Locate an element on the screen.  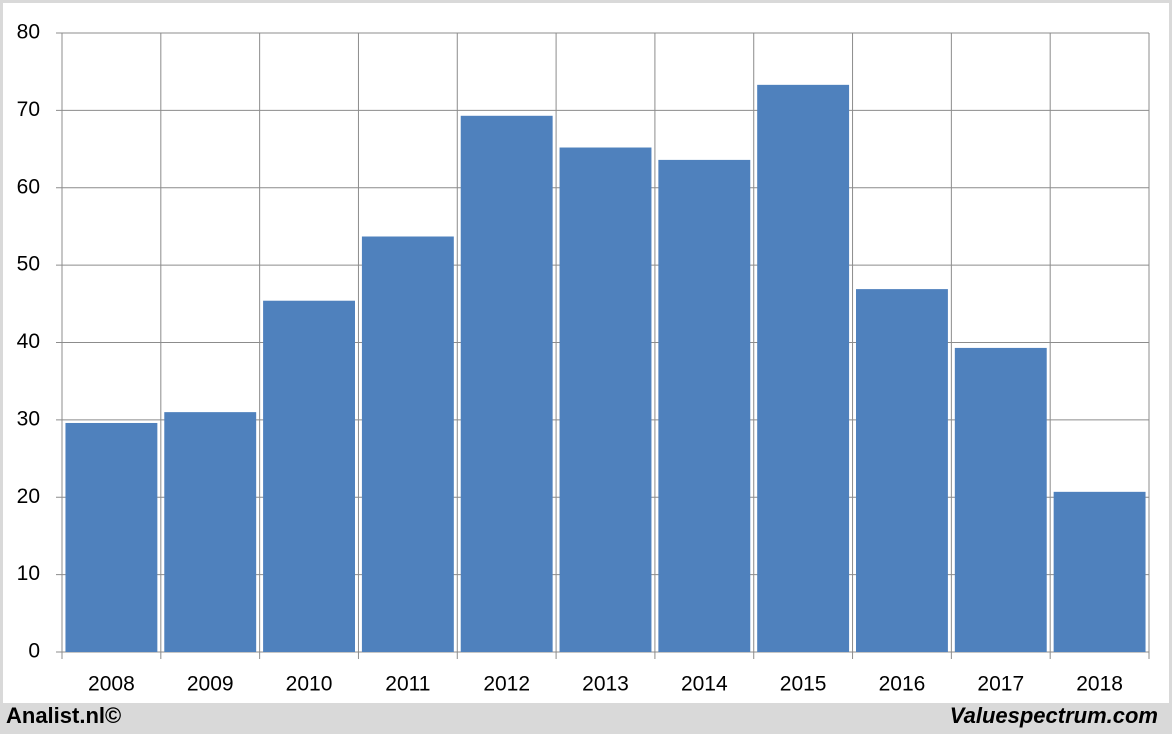
footer-right: Valuespectrum.com is located at coordinates (1054, 715).